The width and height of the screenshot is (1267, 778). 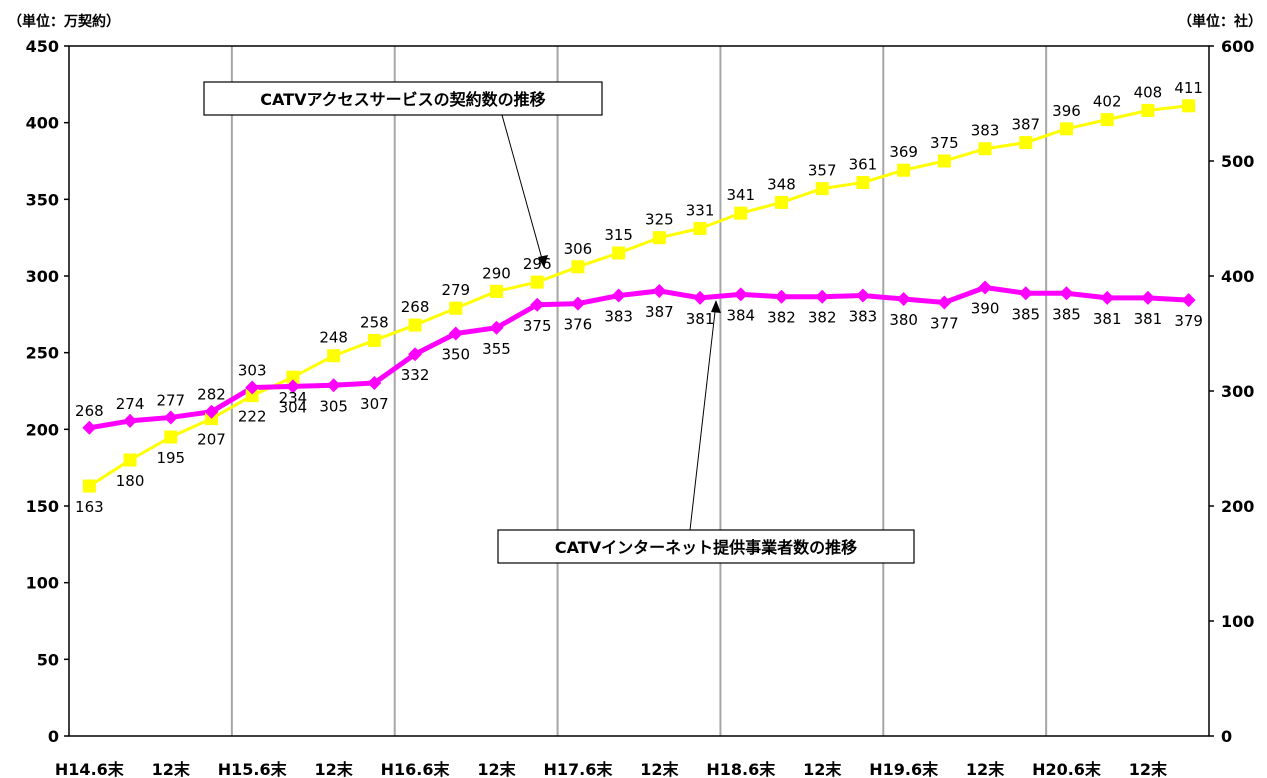 What do you see at coordinates (1226, 736) in the screenshot?
I see `right-tick-label: 0` at bounding box center [1226, 736].